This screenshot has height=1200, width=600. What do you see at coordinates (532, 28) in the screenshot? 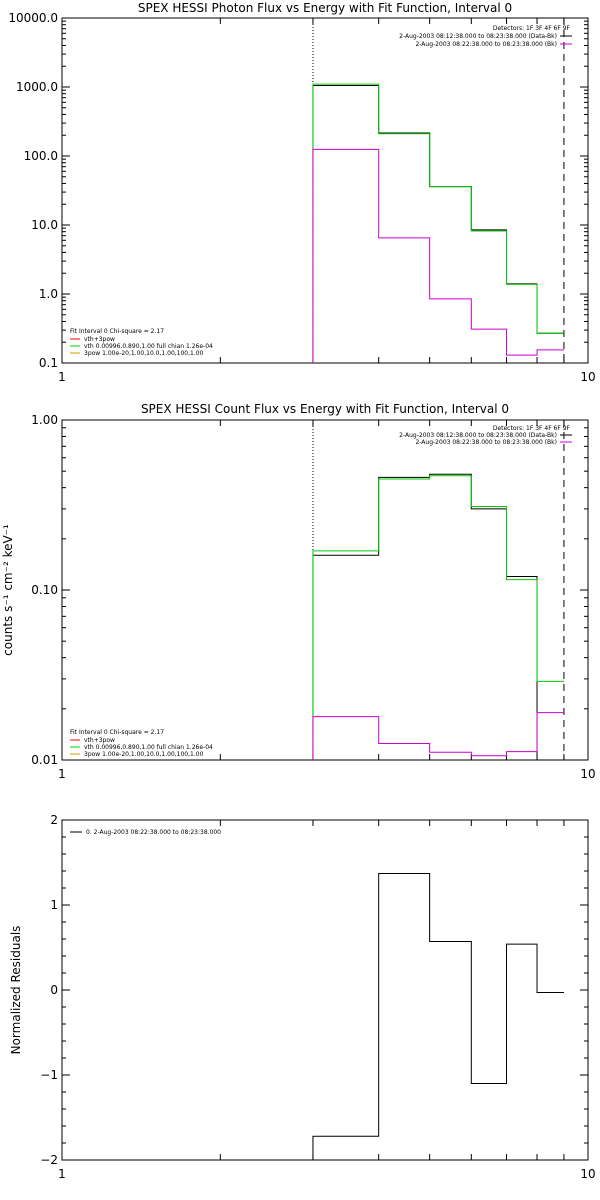
I see `photon-flux-detectors-label: Detectors: 1F 3F 4F 6F 9F` at bounding box center [532, 28].